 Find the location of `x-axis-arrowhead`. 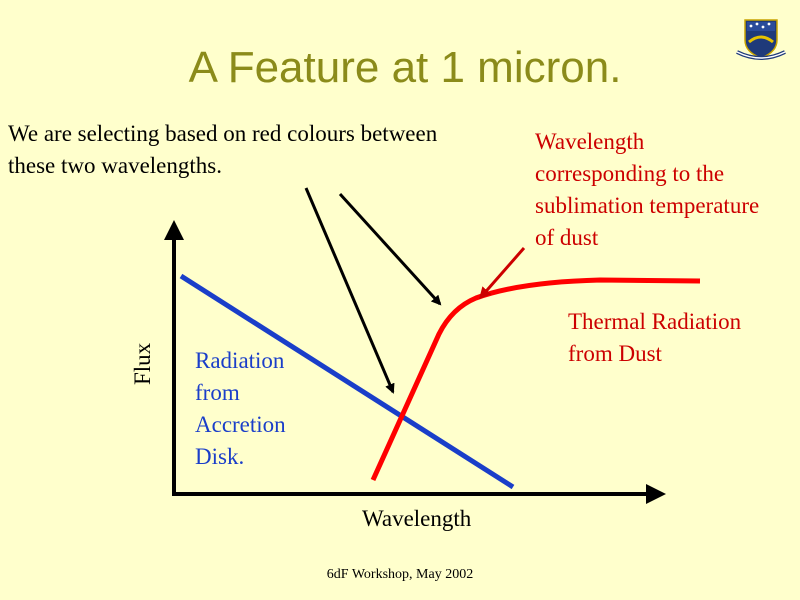

x-axis-arrowhead is located at coordinates (656, 494).